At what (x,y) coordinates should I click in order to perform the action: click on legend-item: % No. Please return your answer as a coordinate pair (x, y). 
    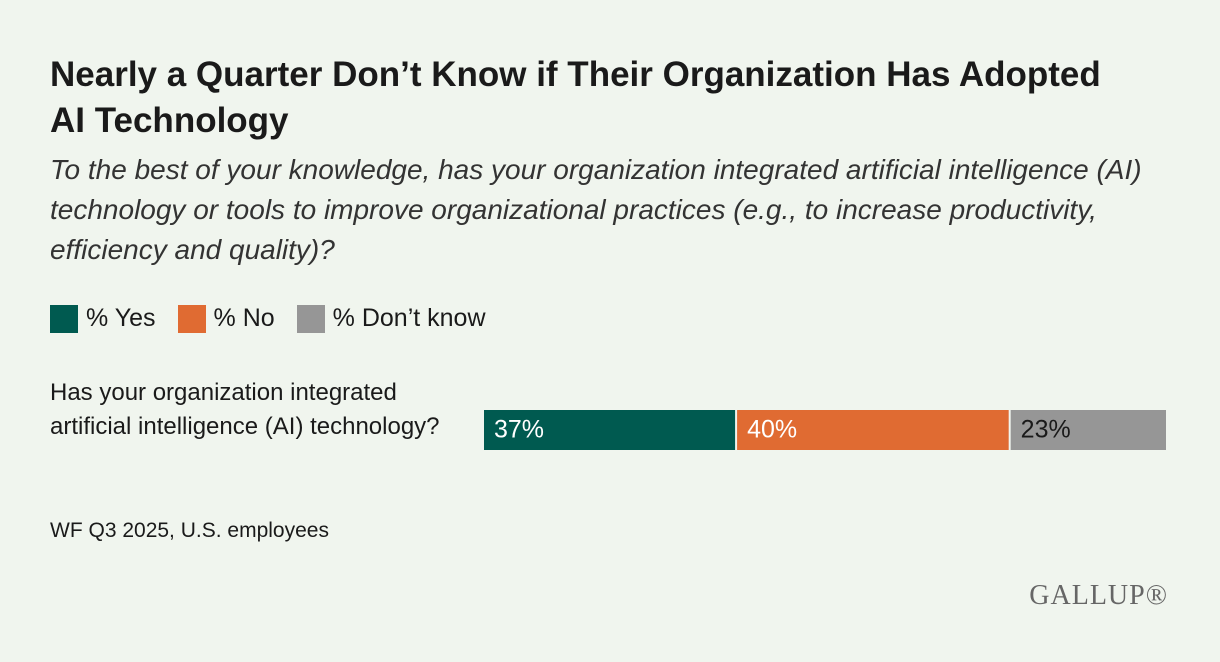
    Looking at the image, I should click on (226, 318).